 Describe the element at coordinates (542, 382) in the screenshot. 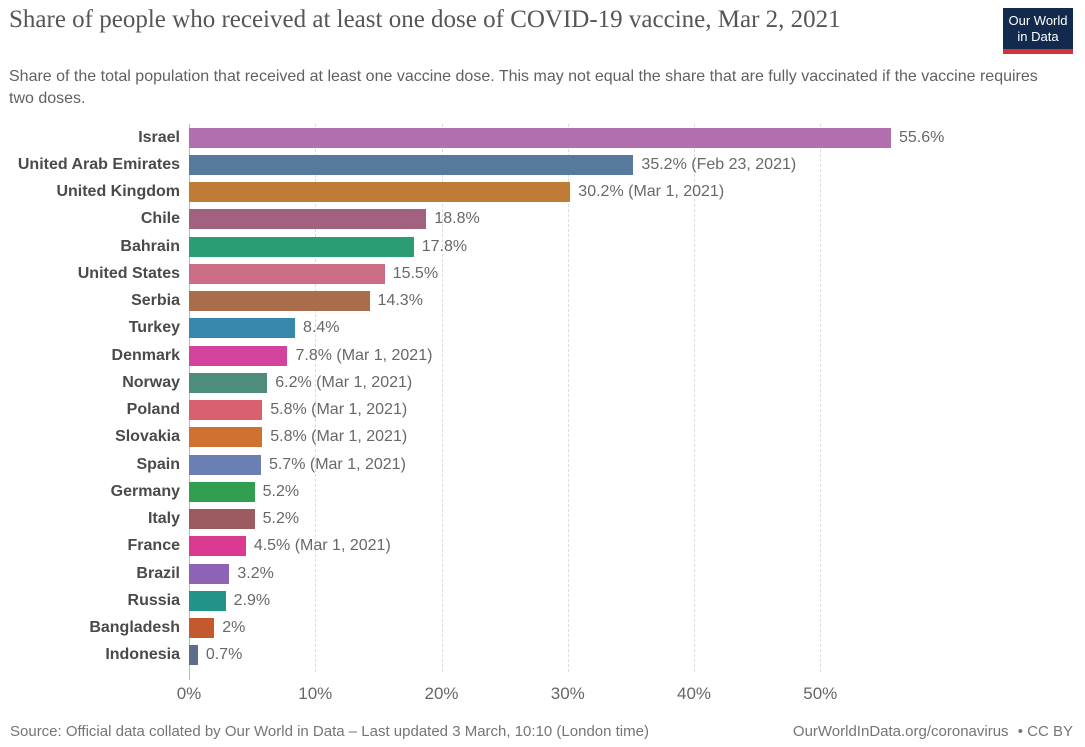

I see `chart-row: Norway 6.2% (Mar 1, 2021)` at that location.